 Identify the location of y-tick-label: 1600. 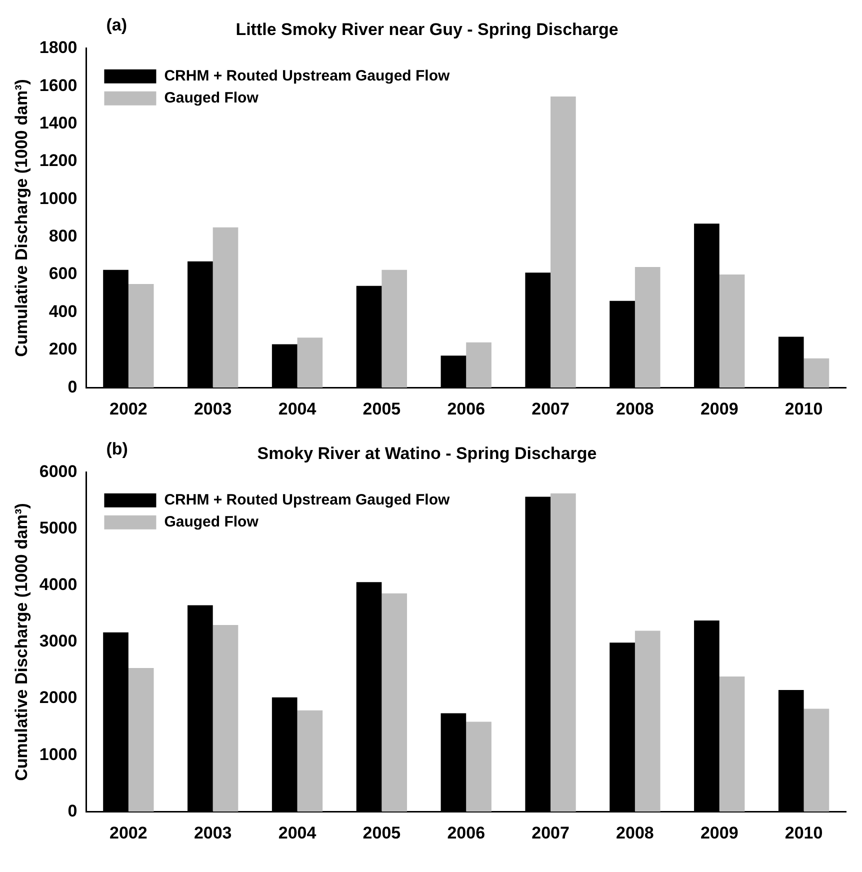
(58, 85).